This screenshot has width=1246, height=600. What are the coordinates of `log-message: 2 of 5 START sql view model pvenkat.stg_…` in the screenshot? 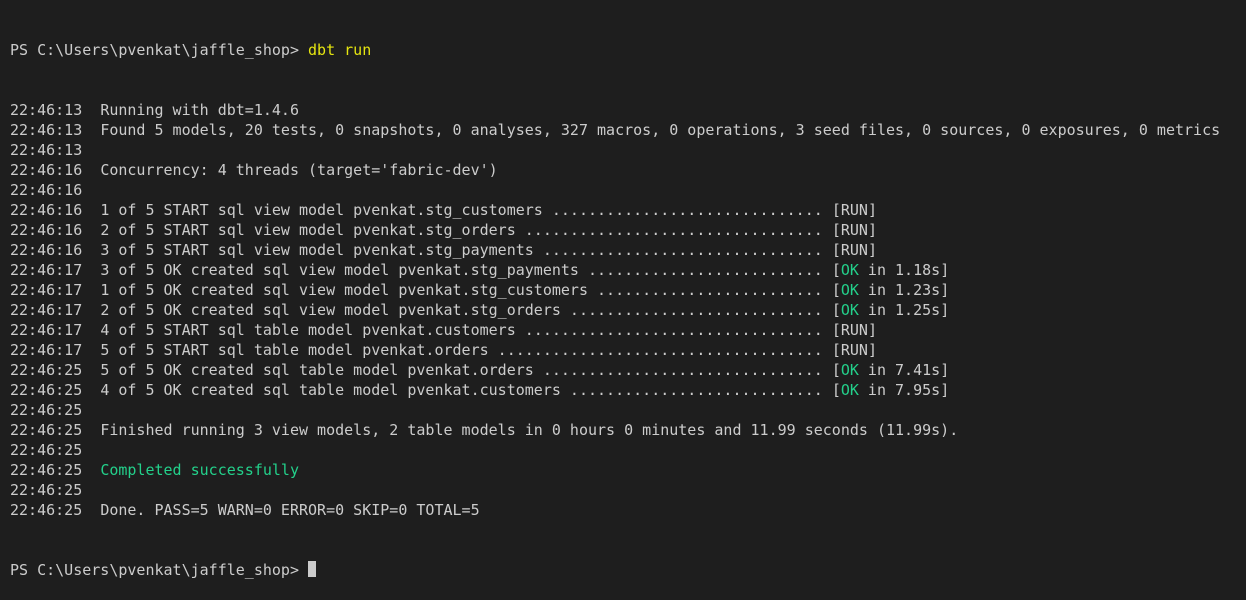 It's located at (466, 230).